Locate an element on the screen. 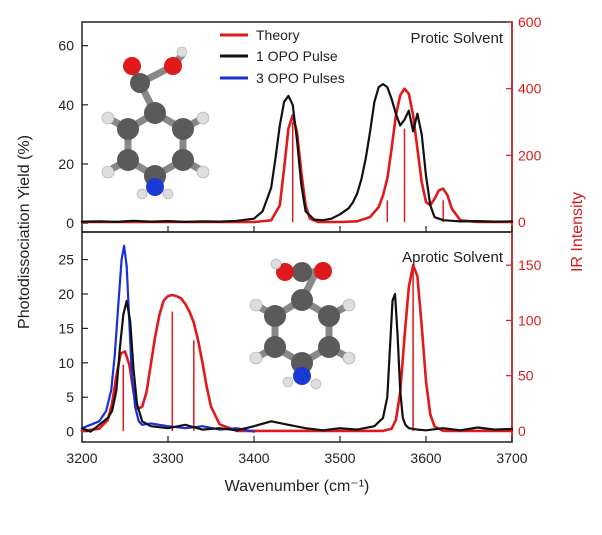 This screenshot has height=535, width=602. y2-tick-label: 50 is located at coordinates (526, 376).